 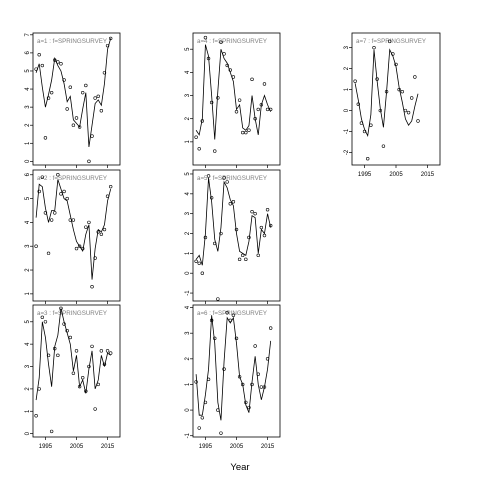 I want to click on y-tick-label: 7, so click(x=28, y=34).